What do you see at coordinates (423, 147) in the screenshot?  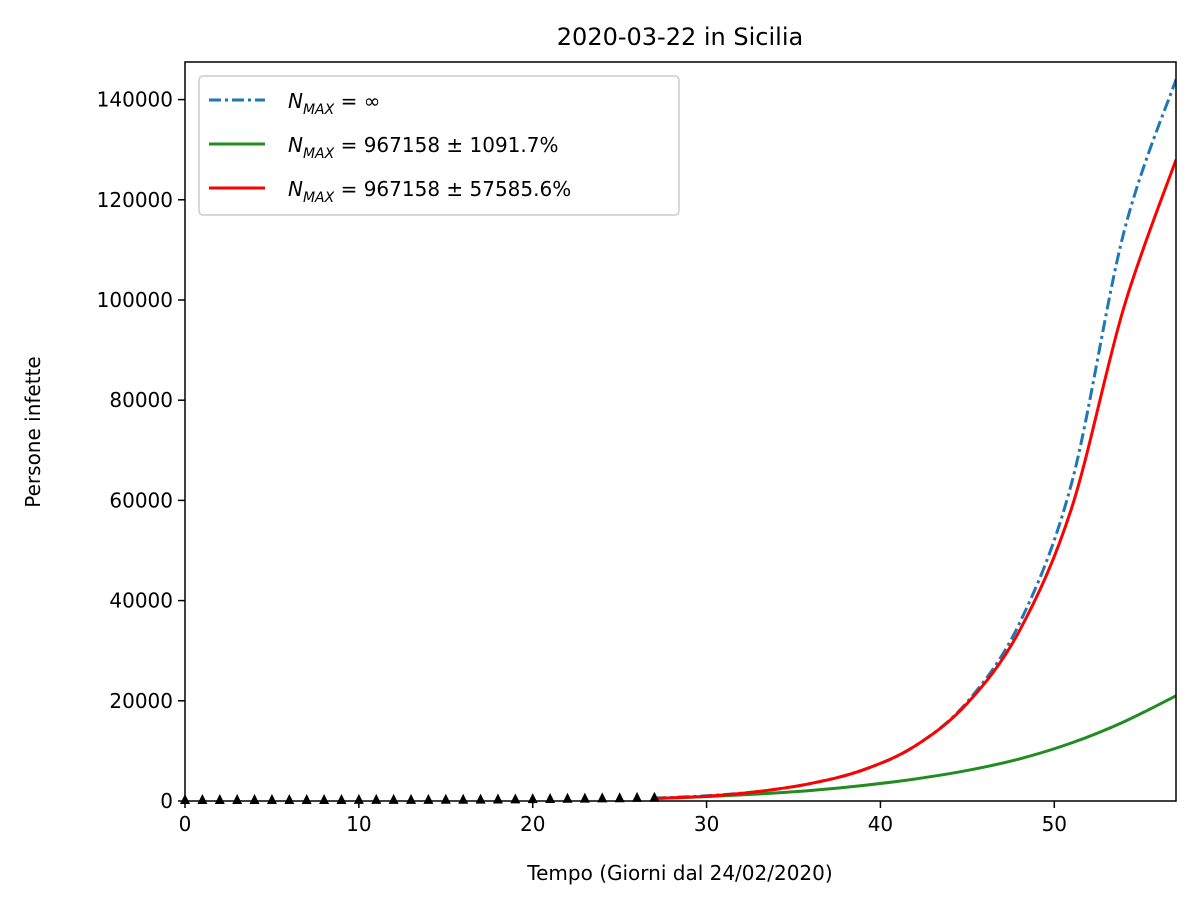 I see `legend-label-2: NMAX = 967158 ± 1091.7%` at bounding box center [423, 147].